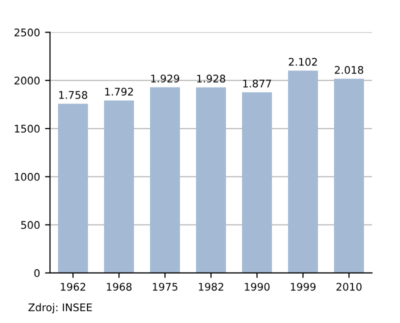  I want to click on x-tick-label: 1962, so click(73, 286).